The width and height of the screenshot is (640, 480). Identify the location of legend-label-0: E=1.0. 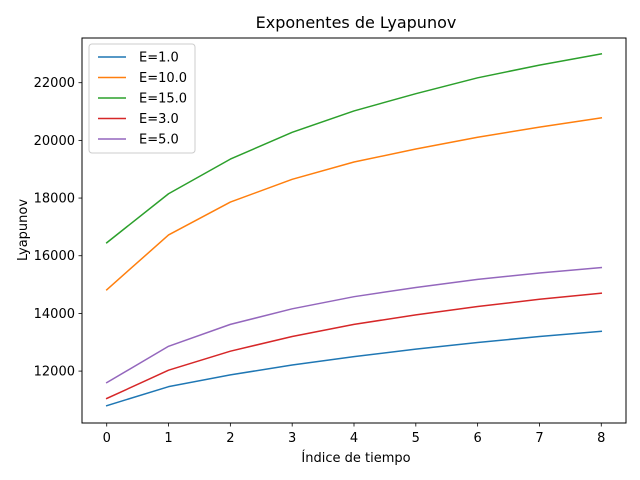
(159, 58).